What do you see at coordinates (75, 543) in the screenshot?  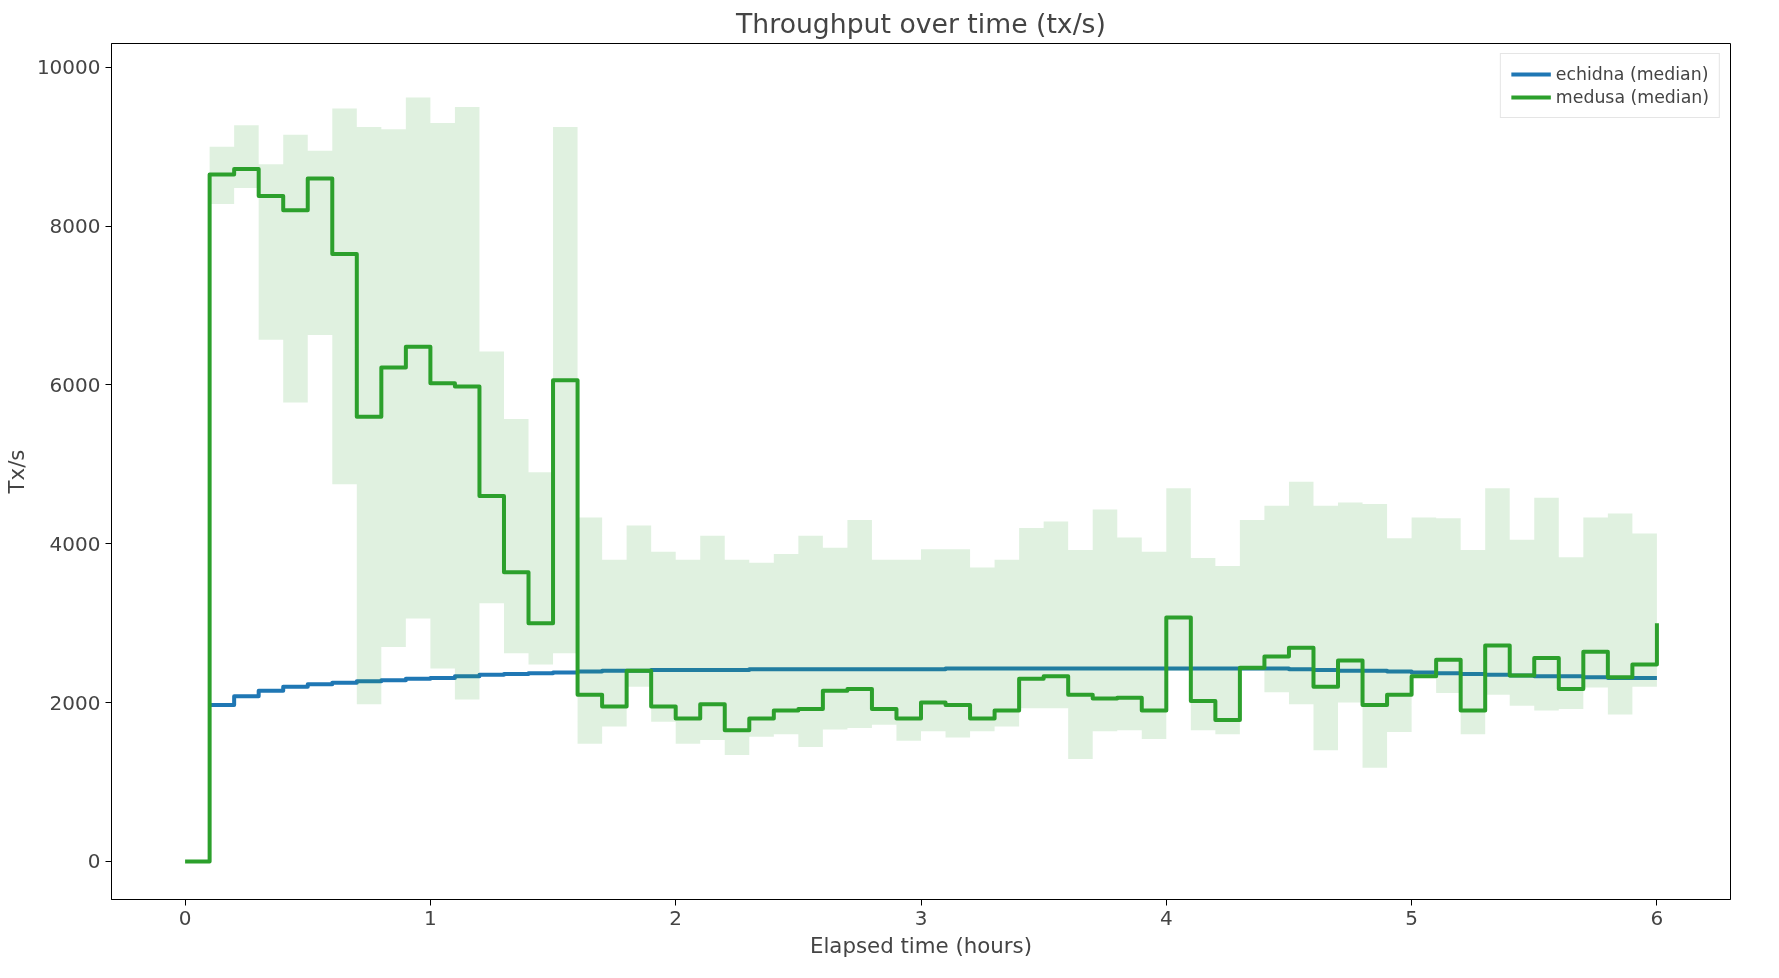 I see `y-tick-label: 4000` at bounding box center [75, 543].